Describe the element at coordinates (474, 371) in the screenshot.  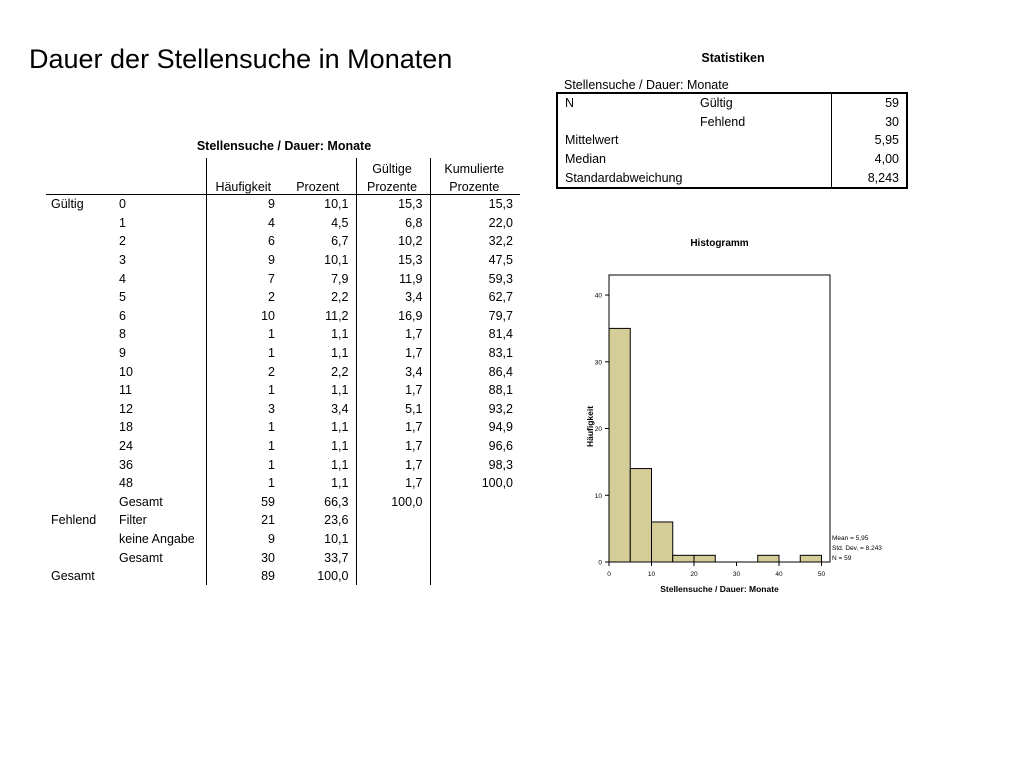
I see `row-cumulative-percent: 86,4` at that location.